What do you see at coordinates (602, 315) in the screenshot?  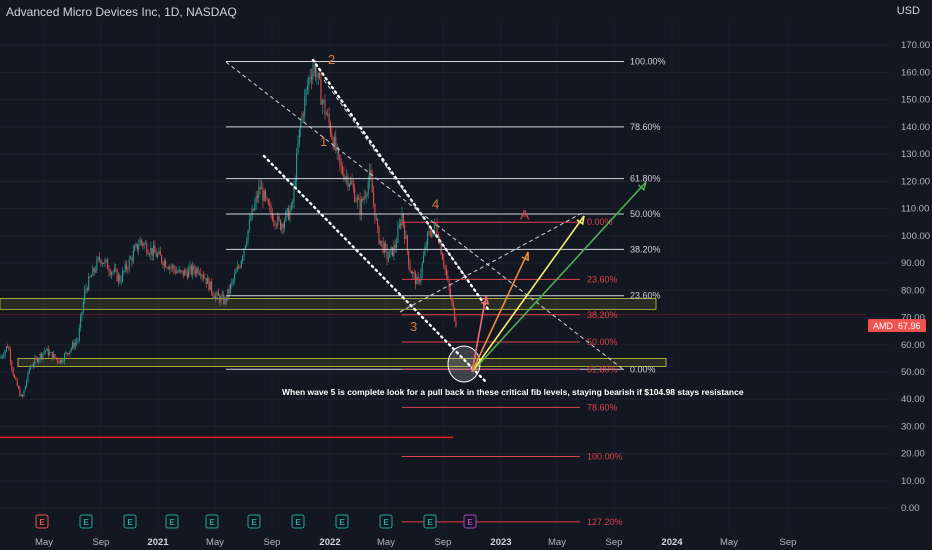 I see `fib-ext-label: 38.20%` at bounding box center [602, 315].